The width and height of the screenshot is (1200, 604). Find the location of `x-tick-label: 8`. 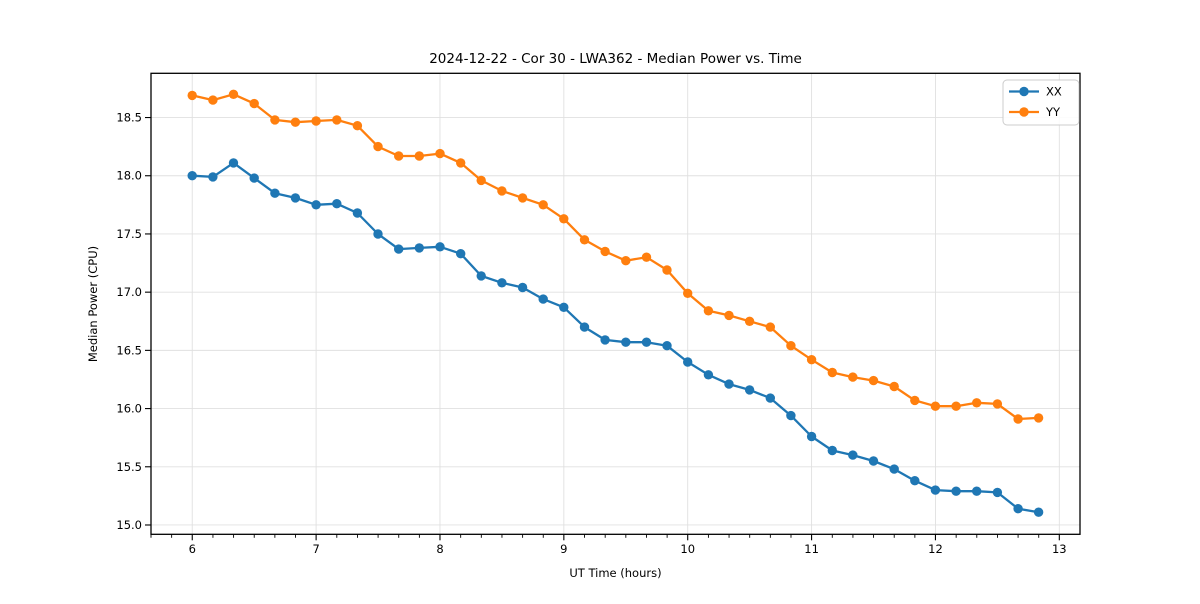

x-tick-label: 8 is located at coordinates (439, 549).